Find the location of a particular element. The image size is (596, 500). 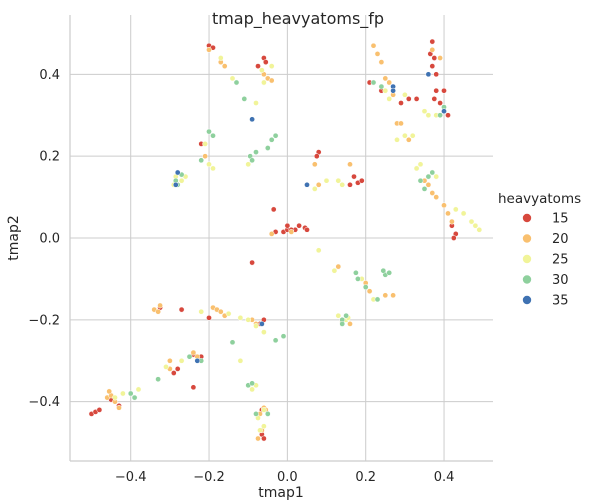

x-tick-label: −0.4 is located at coordinates (131, 477).